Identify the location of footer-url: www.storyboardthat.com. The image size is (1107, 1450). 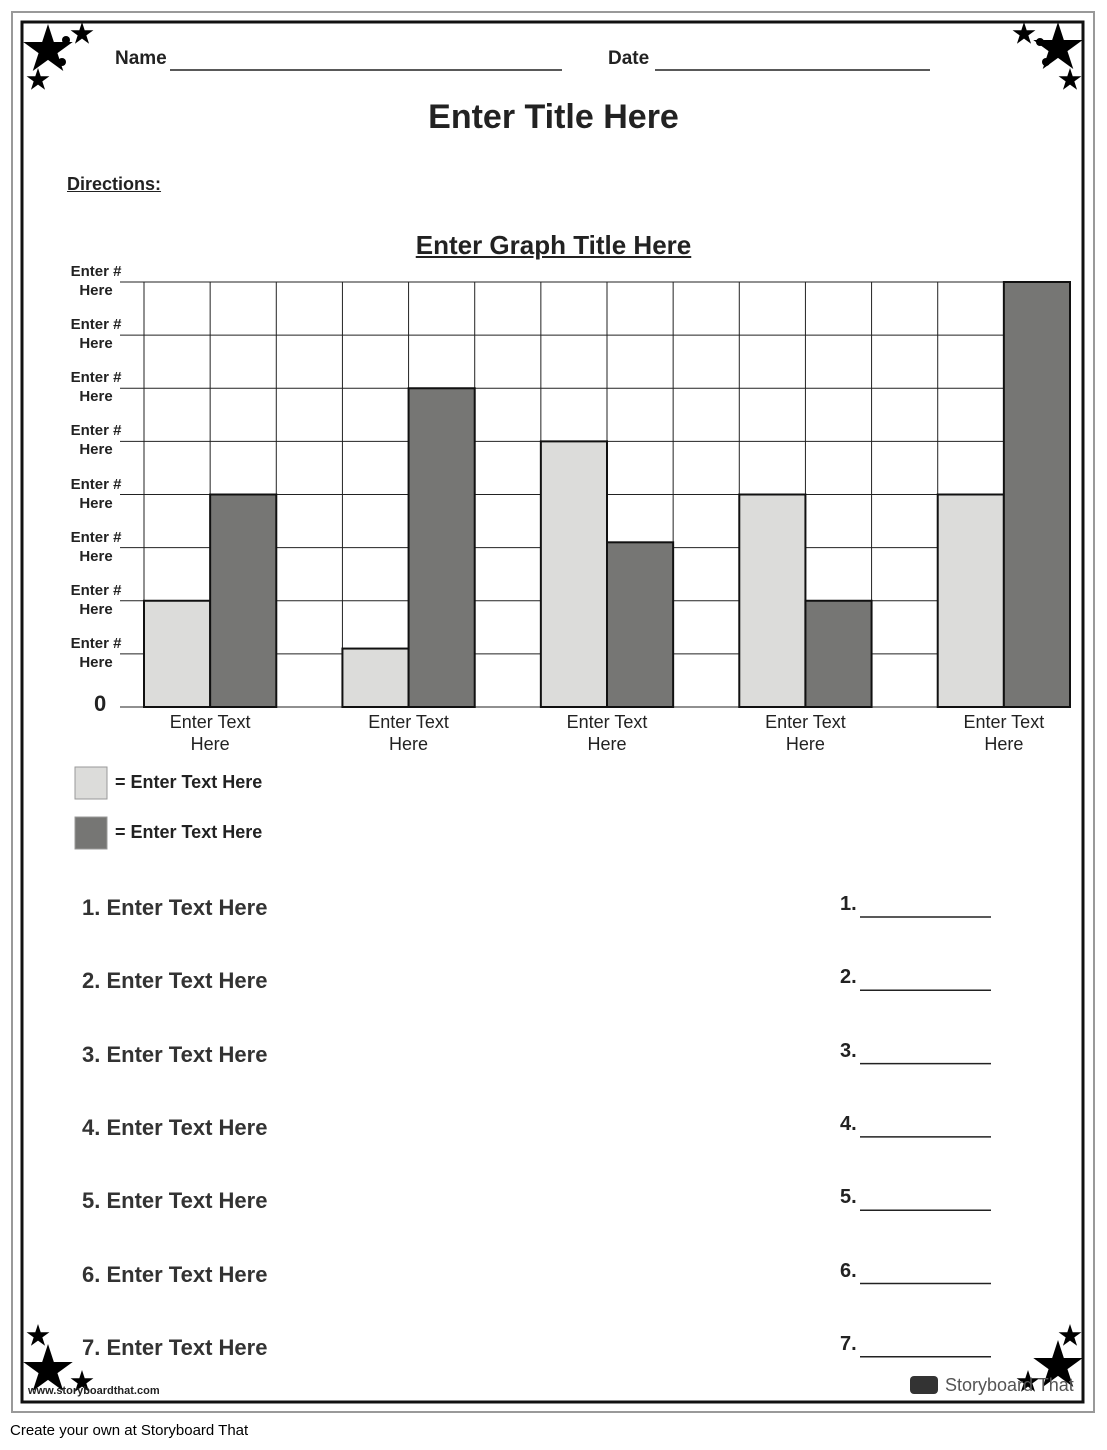
(94, 1391).